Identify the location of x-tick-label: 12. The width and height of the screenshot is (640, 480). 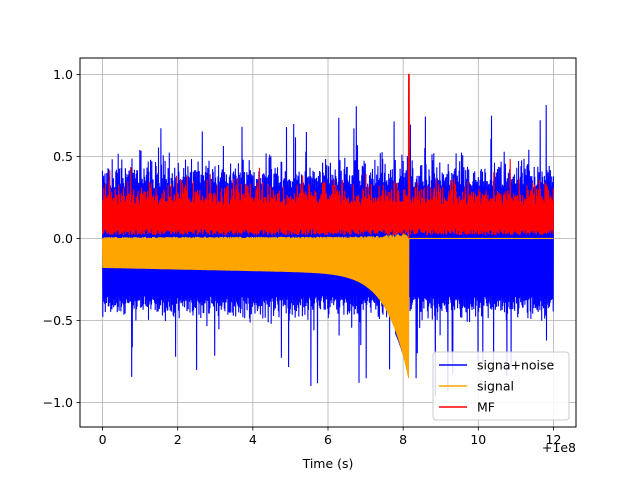
(554, 439).